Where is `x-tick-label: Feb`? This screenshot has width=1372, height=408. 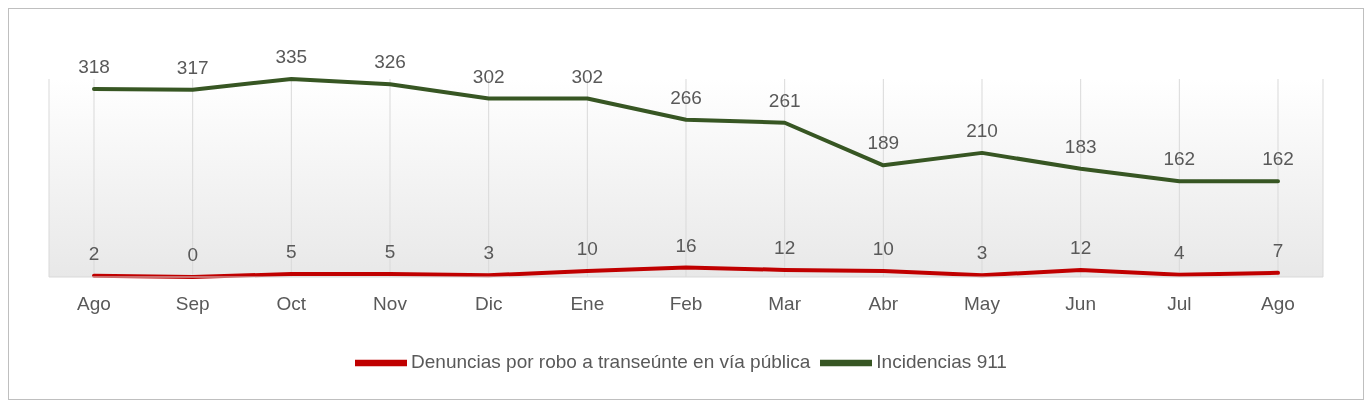 x-tick-label: Feb is located at coordinates (686, 304).